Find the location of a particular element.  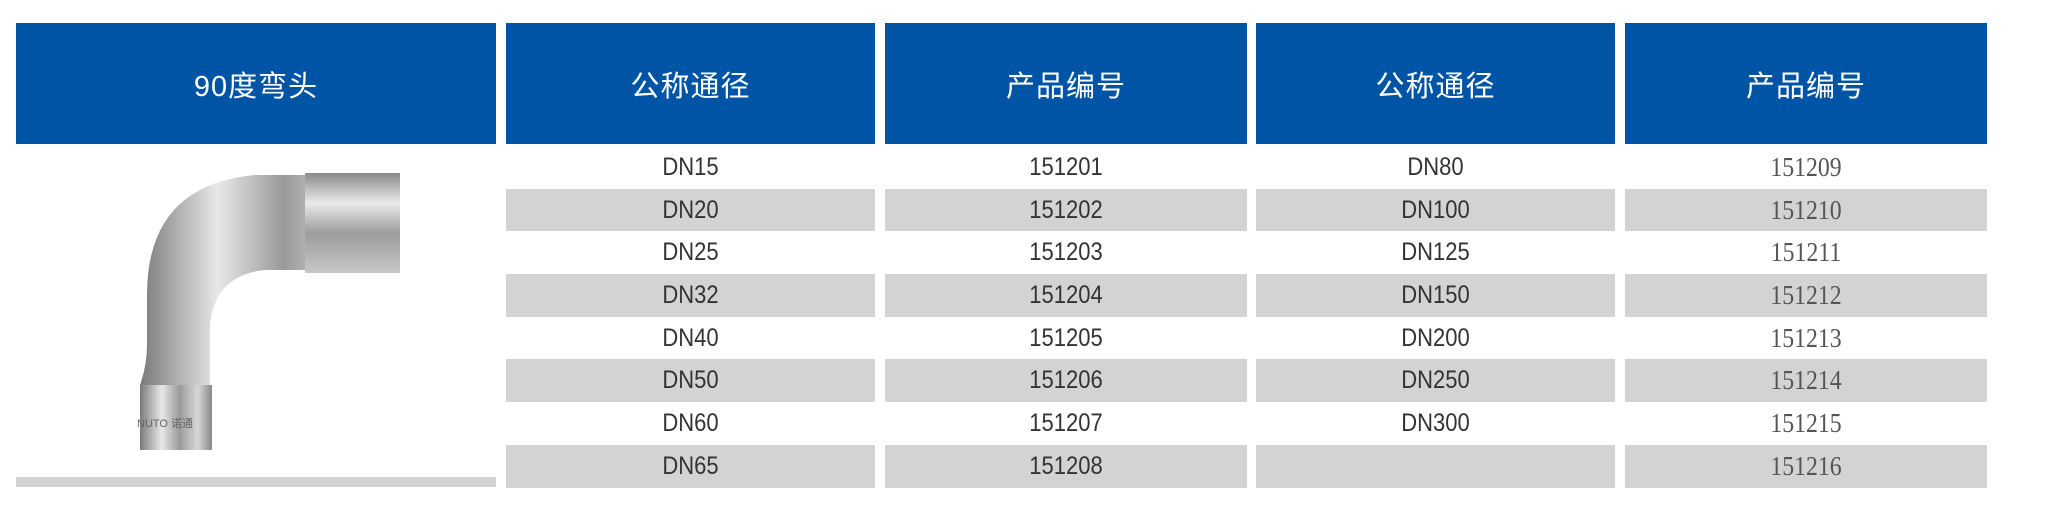

nominal-cell is located at coordinates (1436, 466).